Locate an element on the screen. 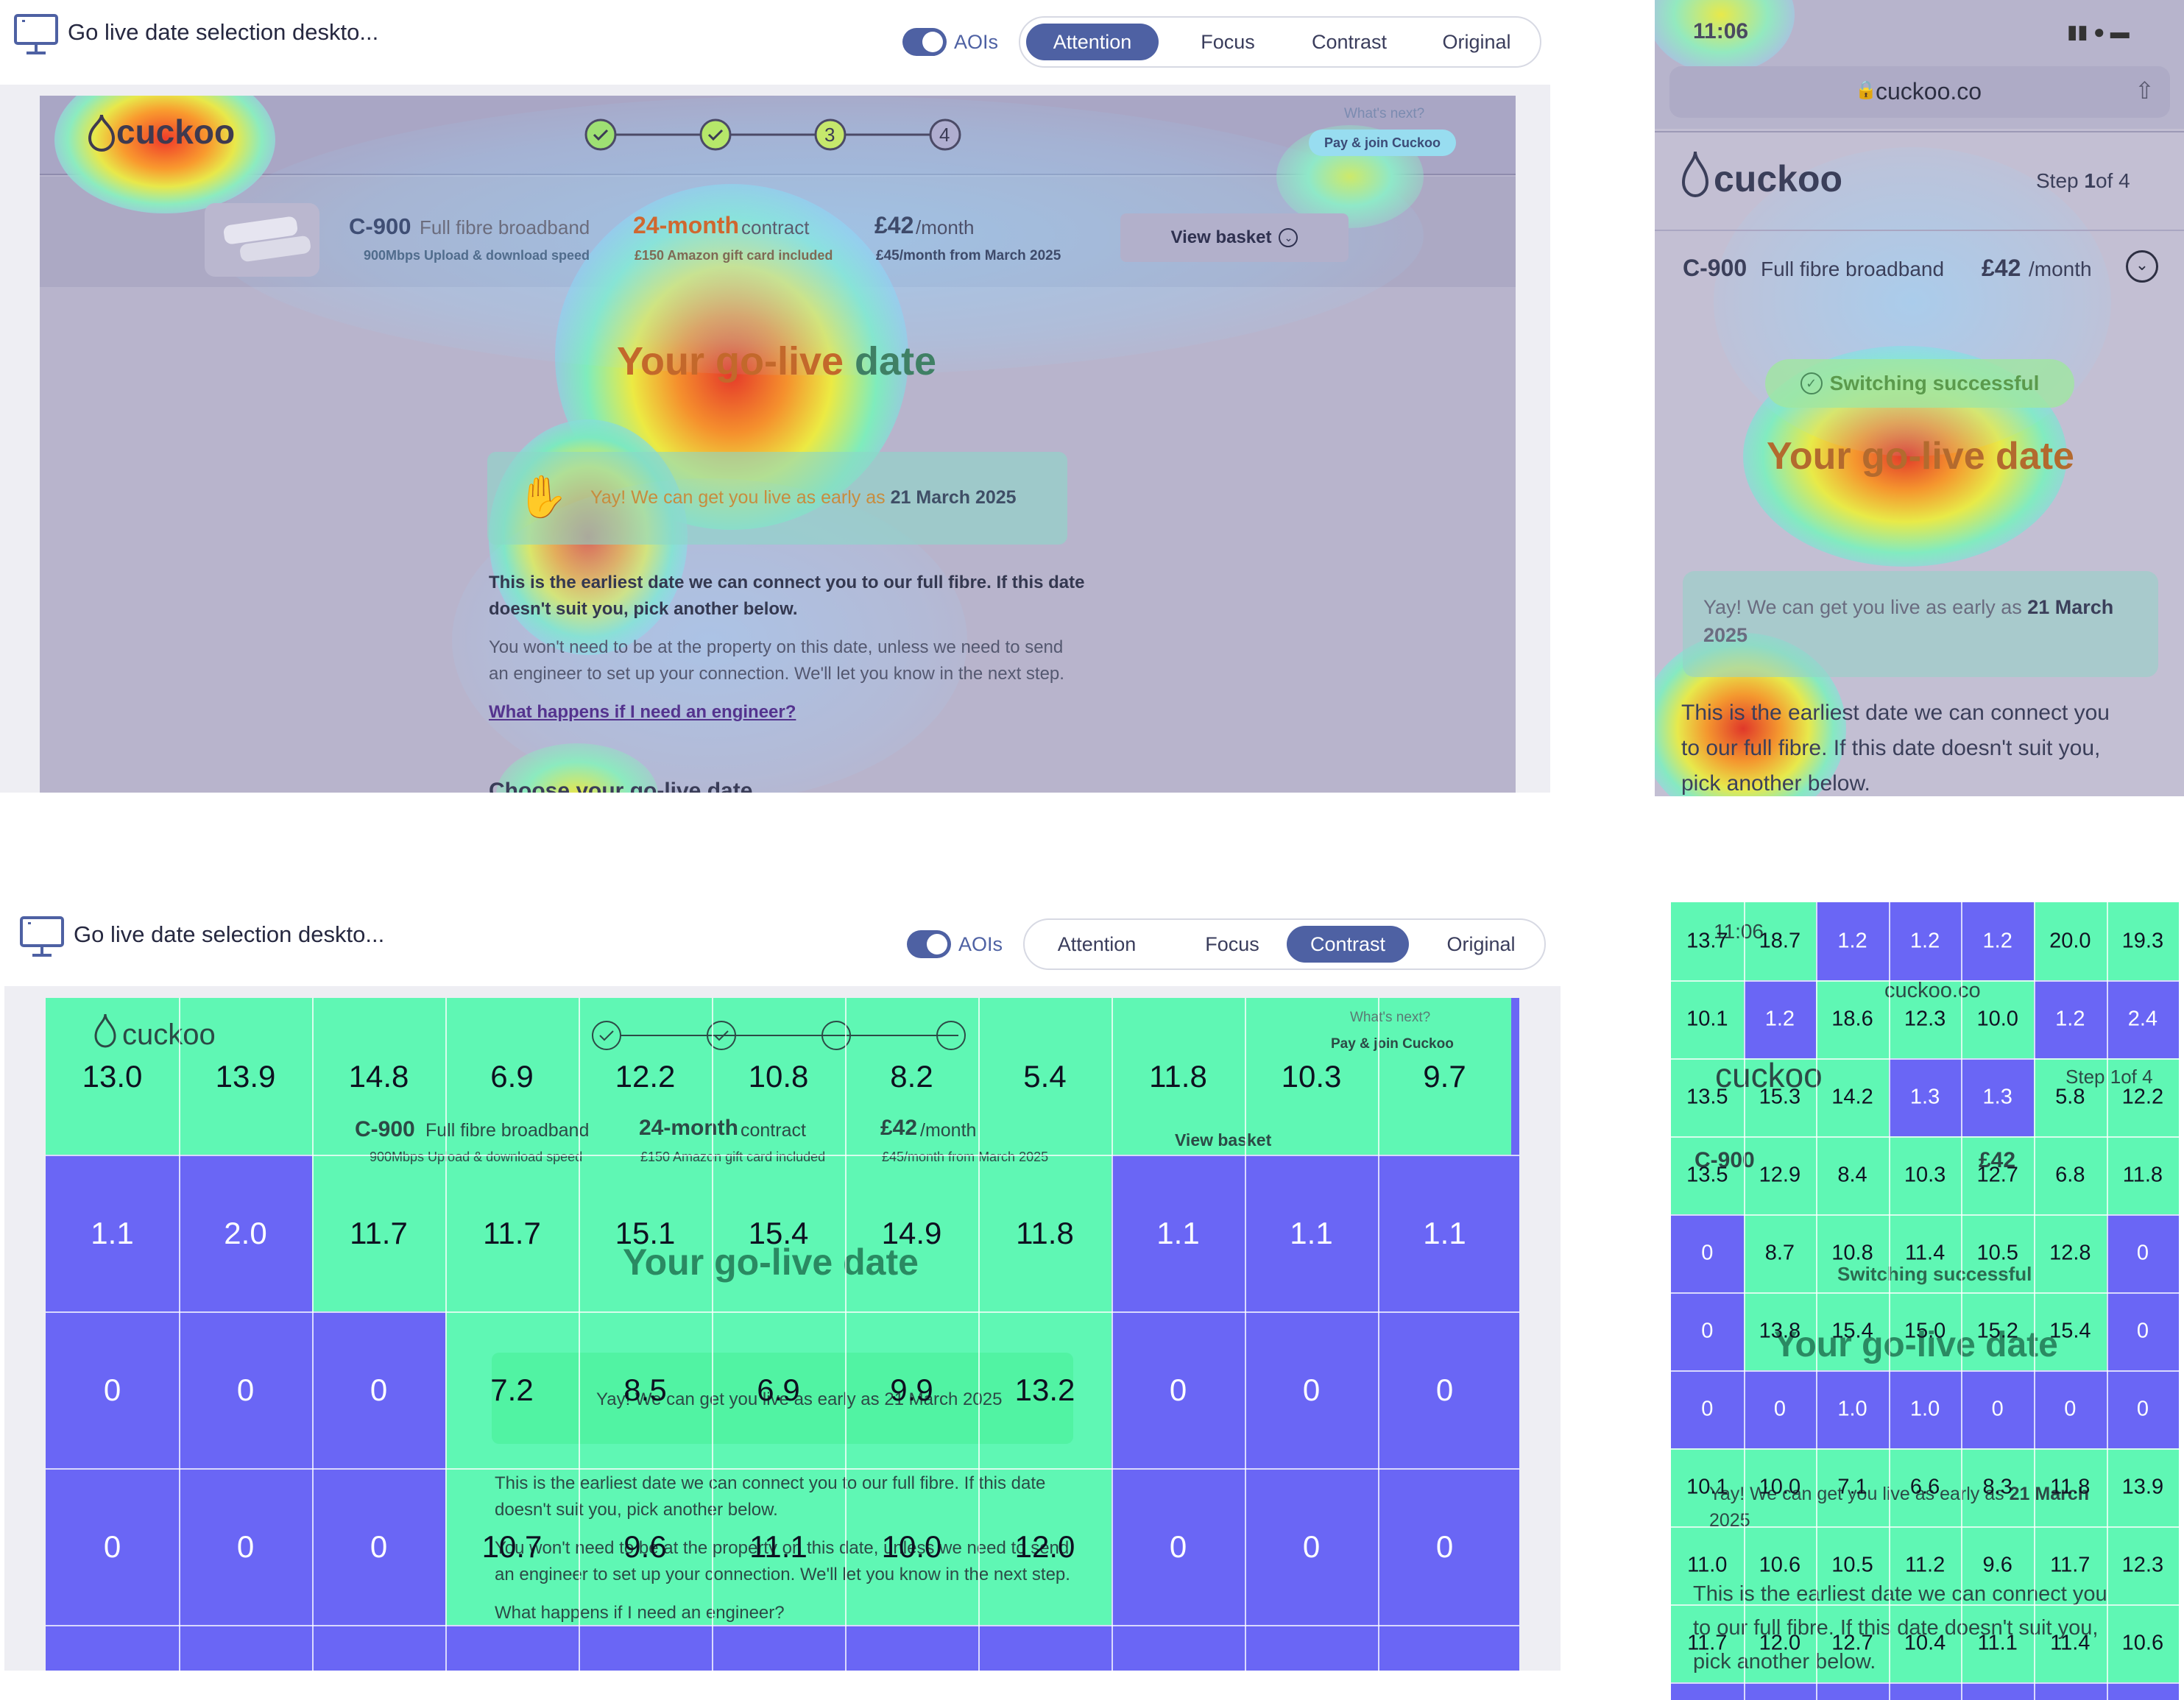  price-text: /month is located at coordinates (2060, 269).